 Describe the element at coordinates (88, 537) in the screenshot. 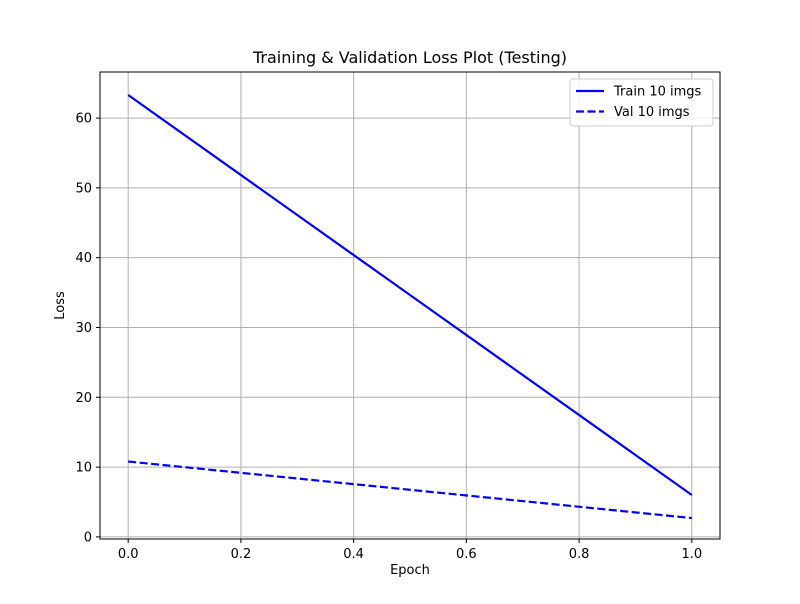

I see `y-tick-label: 0` at that location.